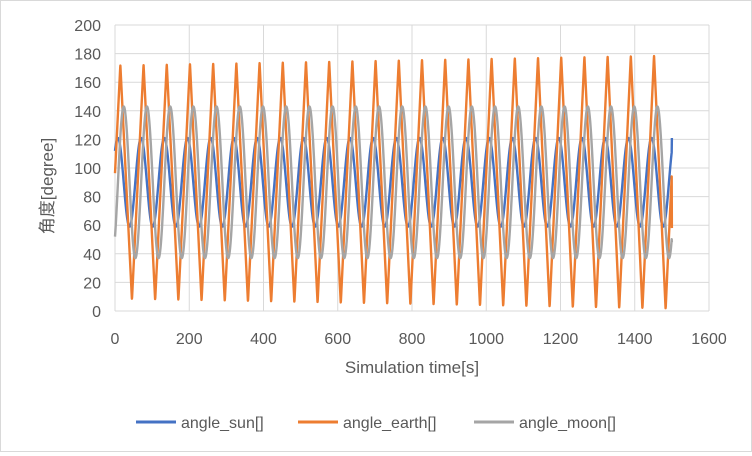 This screenshot has width=752, height=456. What do you see at coordinates (263, 339) in the screenshot?
I see `x-tick-label: 400` at bounding box center [263, 339].